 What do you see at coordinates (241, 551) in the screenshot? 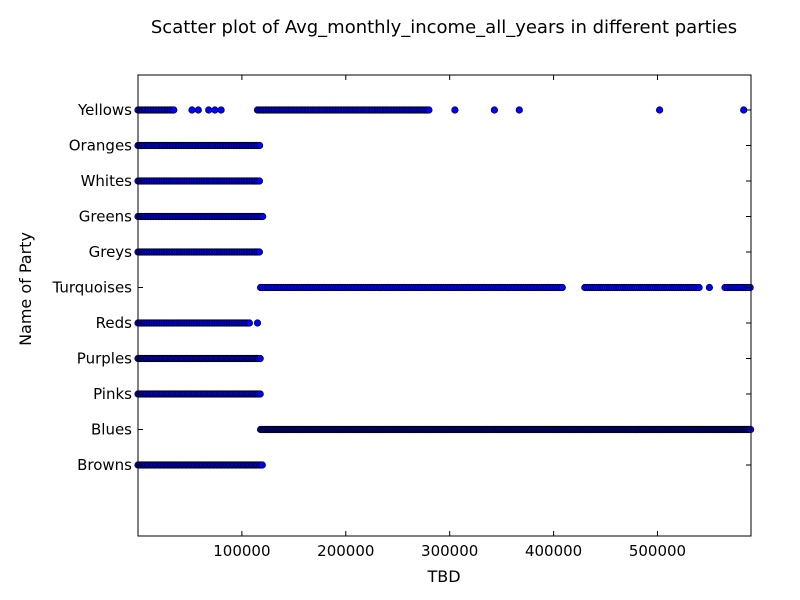
I see `x-tick-label: 100000` at bounding box center [241, 551].